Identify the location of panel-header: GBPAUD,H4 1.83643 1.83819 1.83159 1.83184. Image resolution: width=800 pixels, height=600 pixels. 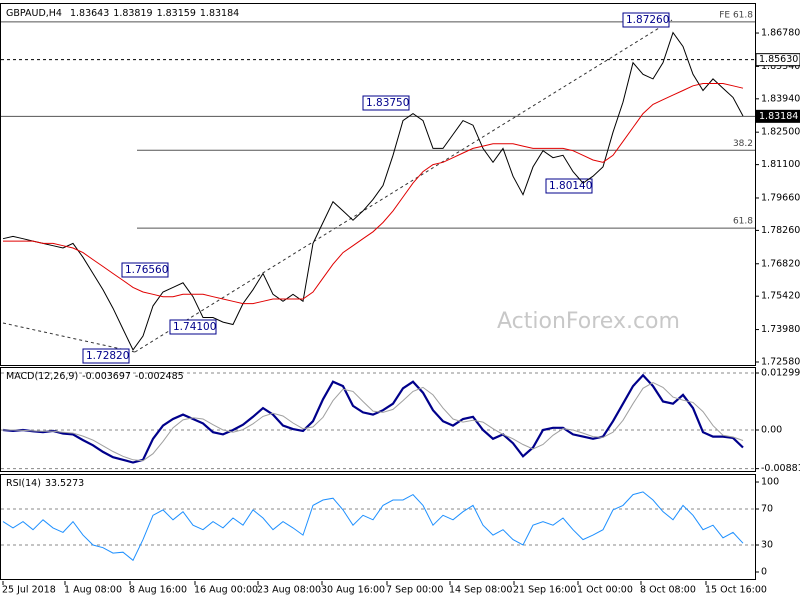
(122, 13).